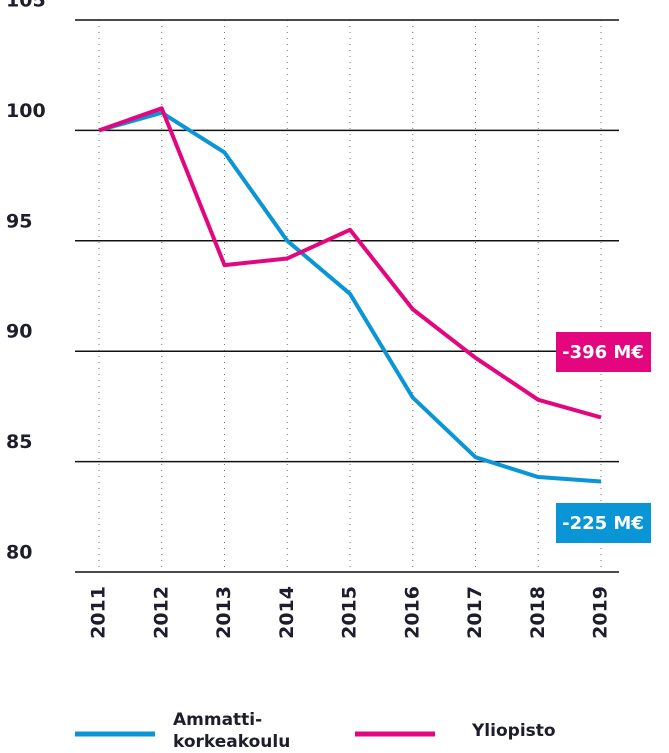 The height and width of the screenshot is (753, 669). What do you see at coordinates (350, 612) in the screenshot?
I see `x-tick-label: 2015` at bounding box center [350, 612].